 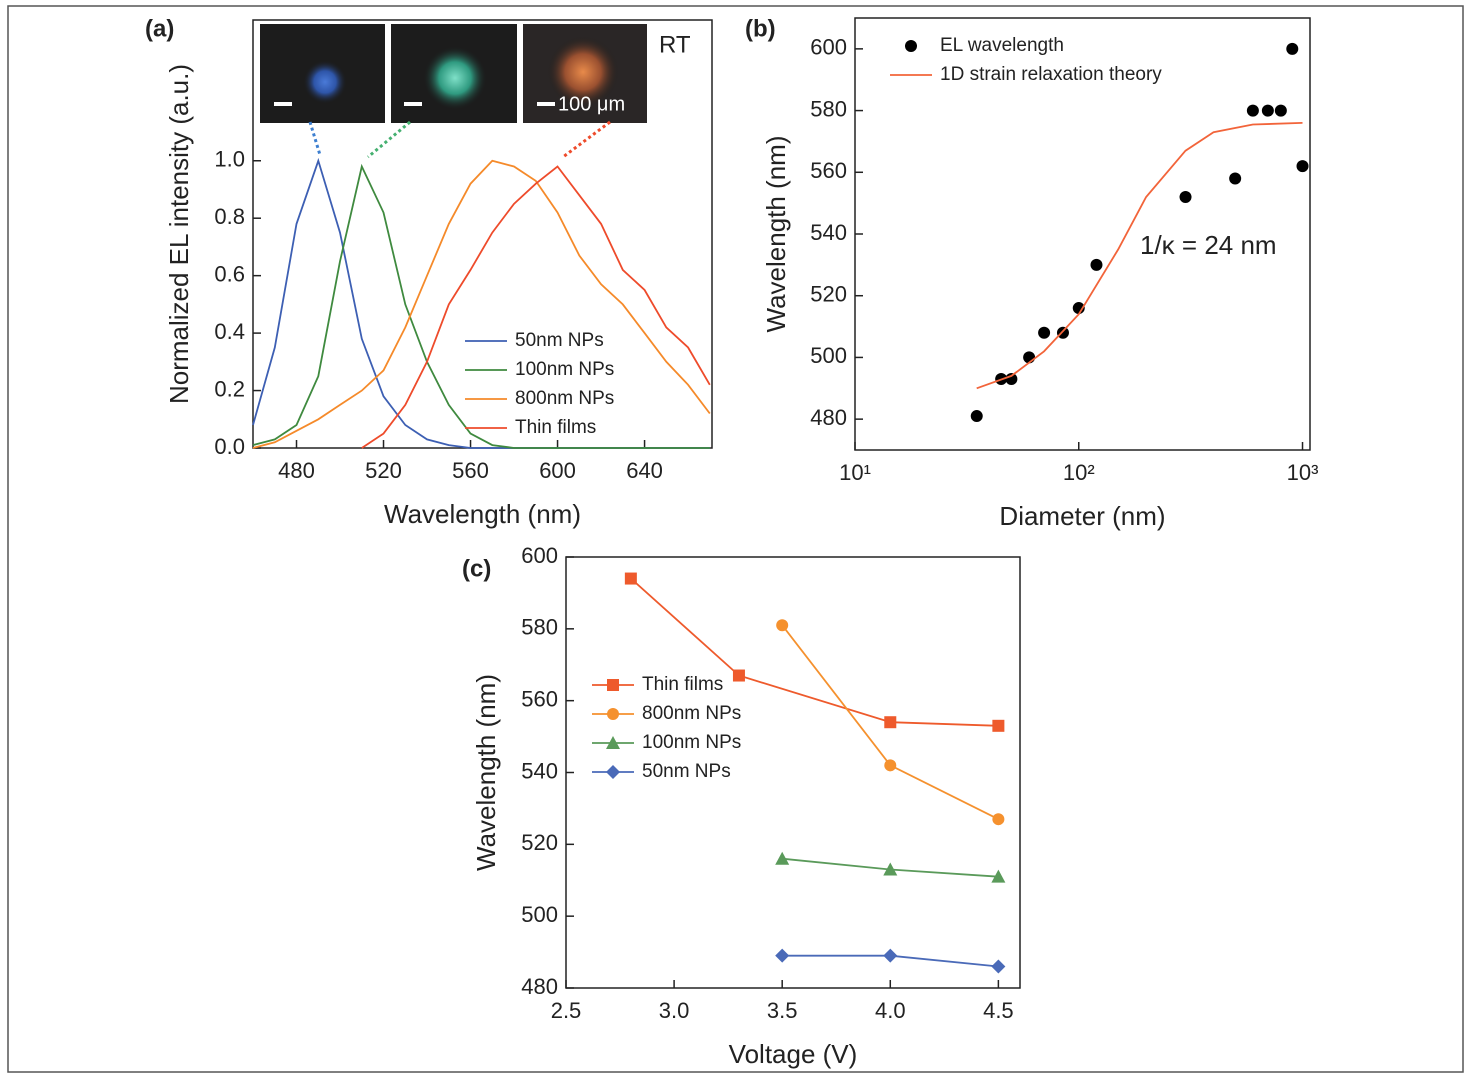 What do you see at coordinates (591, 104) in the screenshot?
I see `scale-label: 100 μm` at bounding box center [591, 104].